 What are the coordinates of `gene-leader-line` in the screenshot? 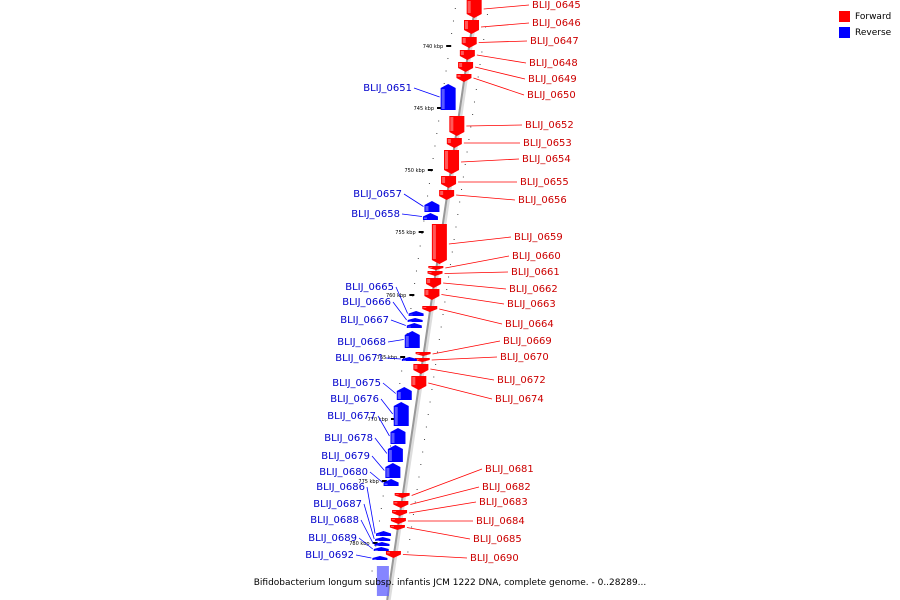 It's located at (490, 160).